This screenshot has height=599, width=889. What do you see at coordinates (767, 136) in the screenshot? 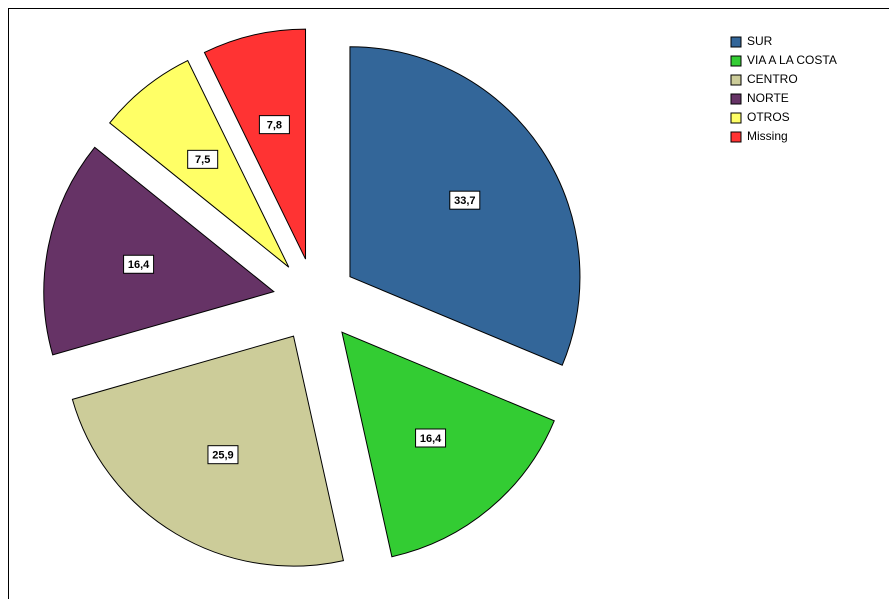
I see `legend-label: Missing` at bounding box center [767, 136].